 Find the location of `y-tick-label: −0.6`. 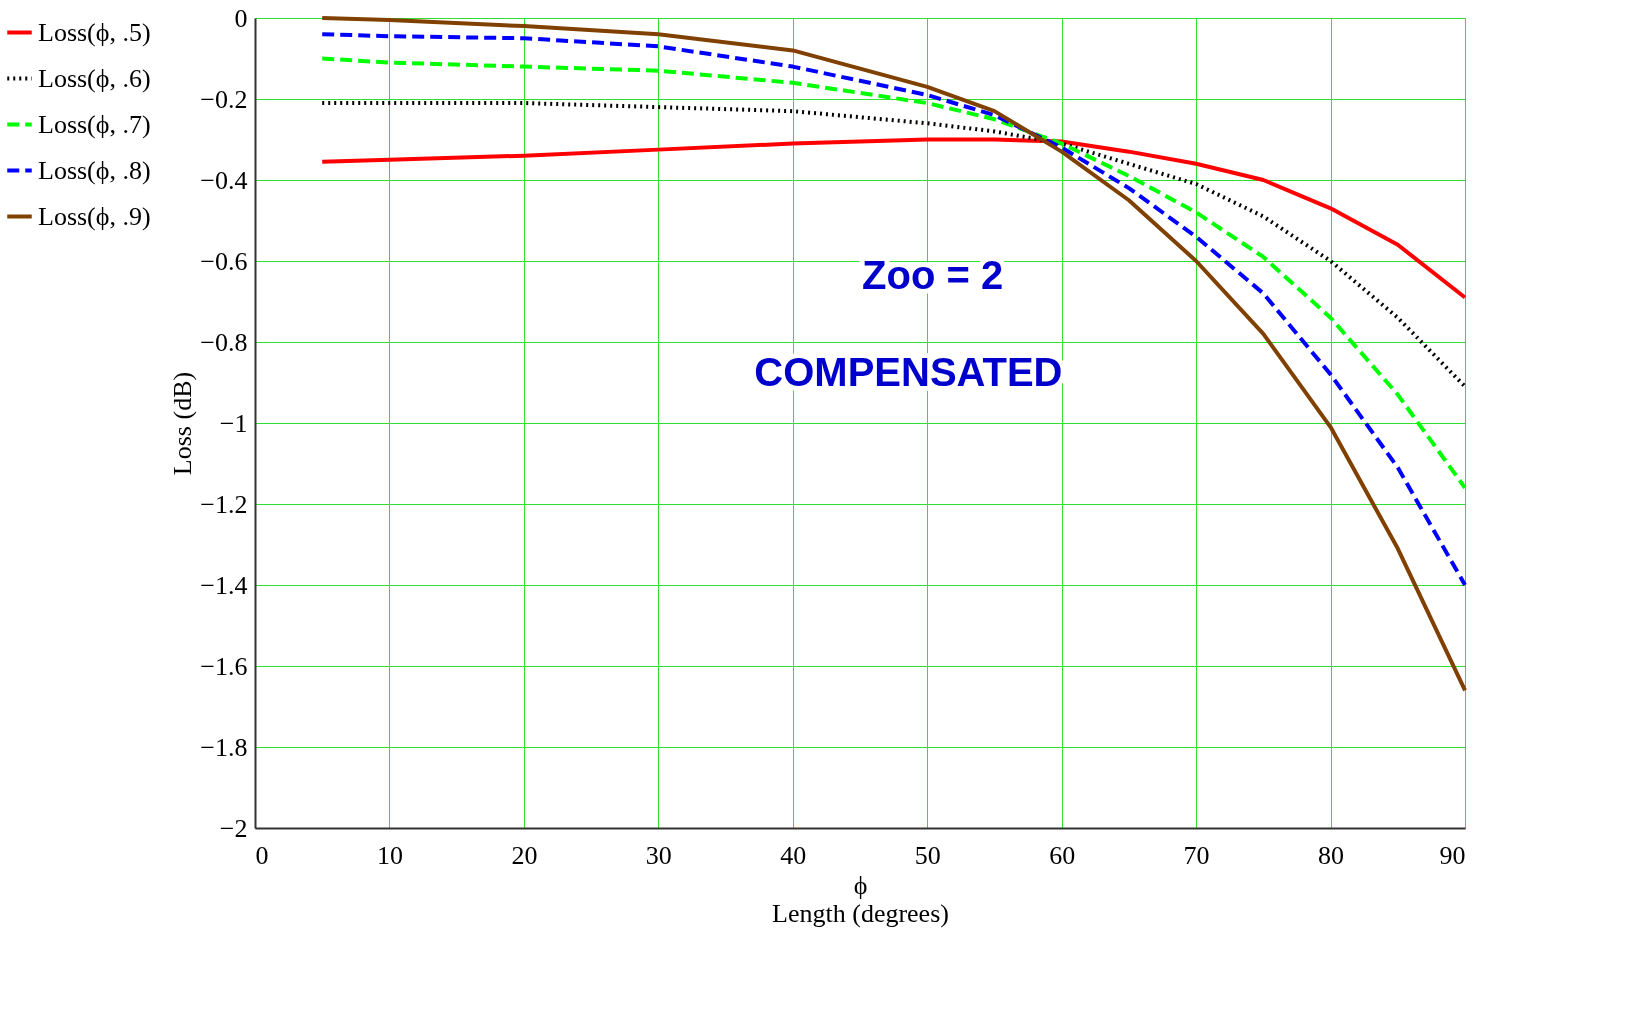

y-tick-label: −0.6 is located at coordinates (224, 261).